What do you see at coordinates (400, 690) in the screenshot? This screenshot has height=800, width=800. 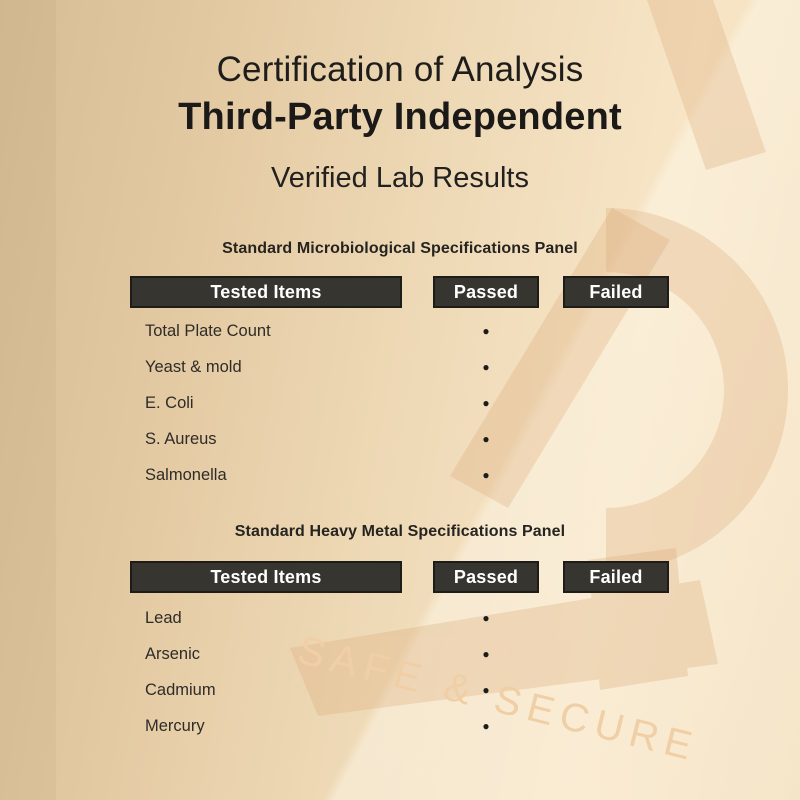 I see `table-row: Cadmium ●` at bounding box center [400, 690].